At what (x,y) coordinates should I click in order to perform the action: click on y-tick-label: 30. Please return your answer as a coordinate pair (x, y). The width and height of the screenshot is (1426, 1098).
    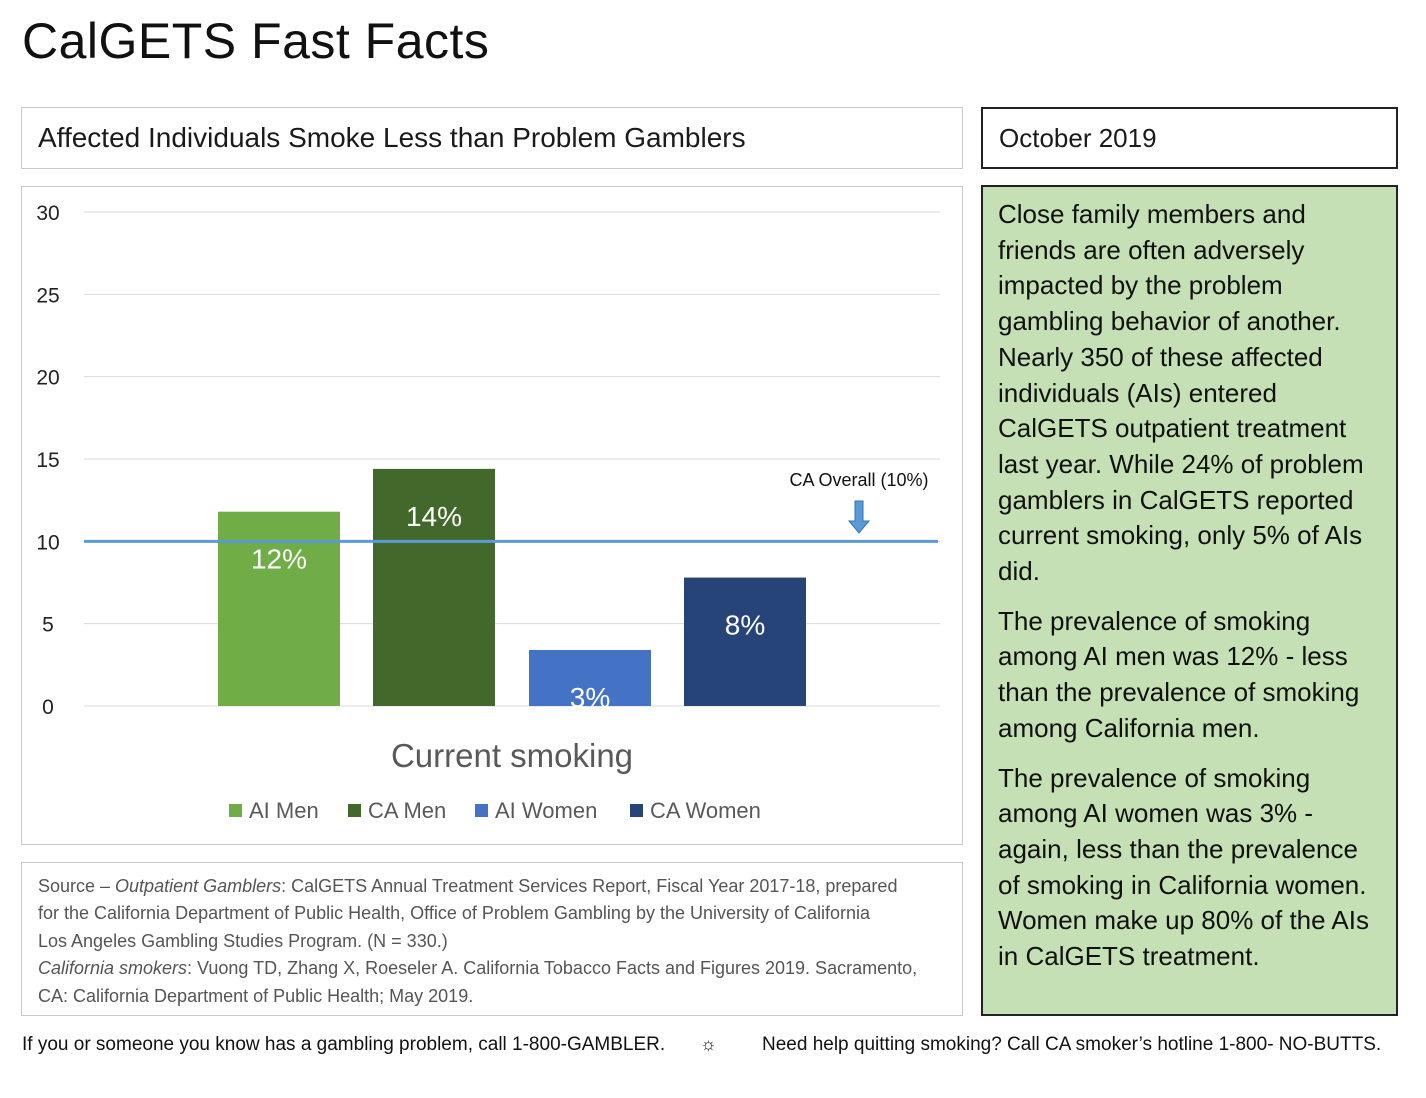
    Looking at the image, I should click on (47, 213).